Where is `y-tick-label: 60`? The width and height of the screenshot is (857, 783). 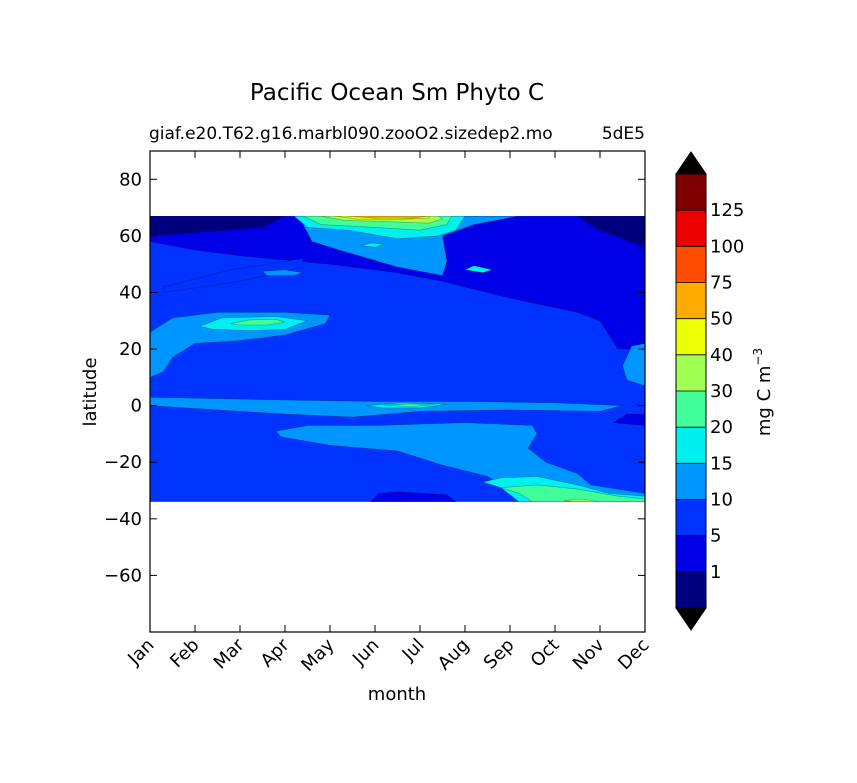 y-tick-label: 60 is located at coordinates (130, 236).